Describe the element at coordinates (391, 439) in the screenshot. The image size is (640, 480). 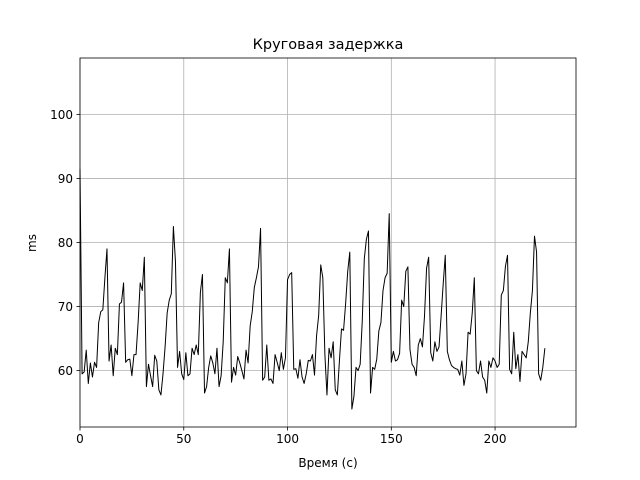
I see `x-tick-label: 150` at that location.